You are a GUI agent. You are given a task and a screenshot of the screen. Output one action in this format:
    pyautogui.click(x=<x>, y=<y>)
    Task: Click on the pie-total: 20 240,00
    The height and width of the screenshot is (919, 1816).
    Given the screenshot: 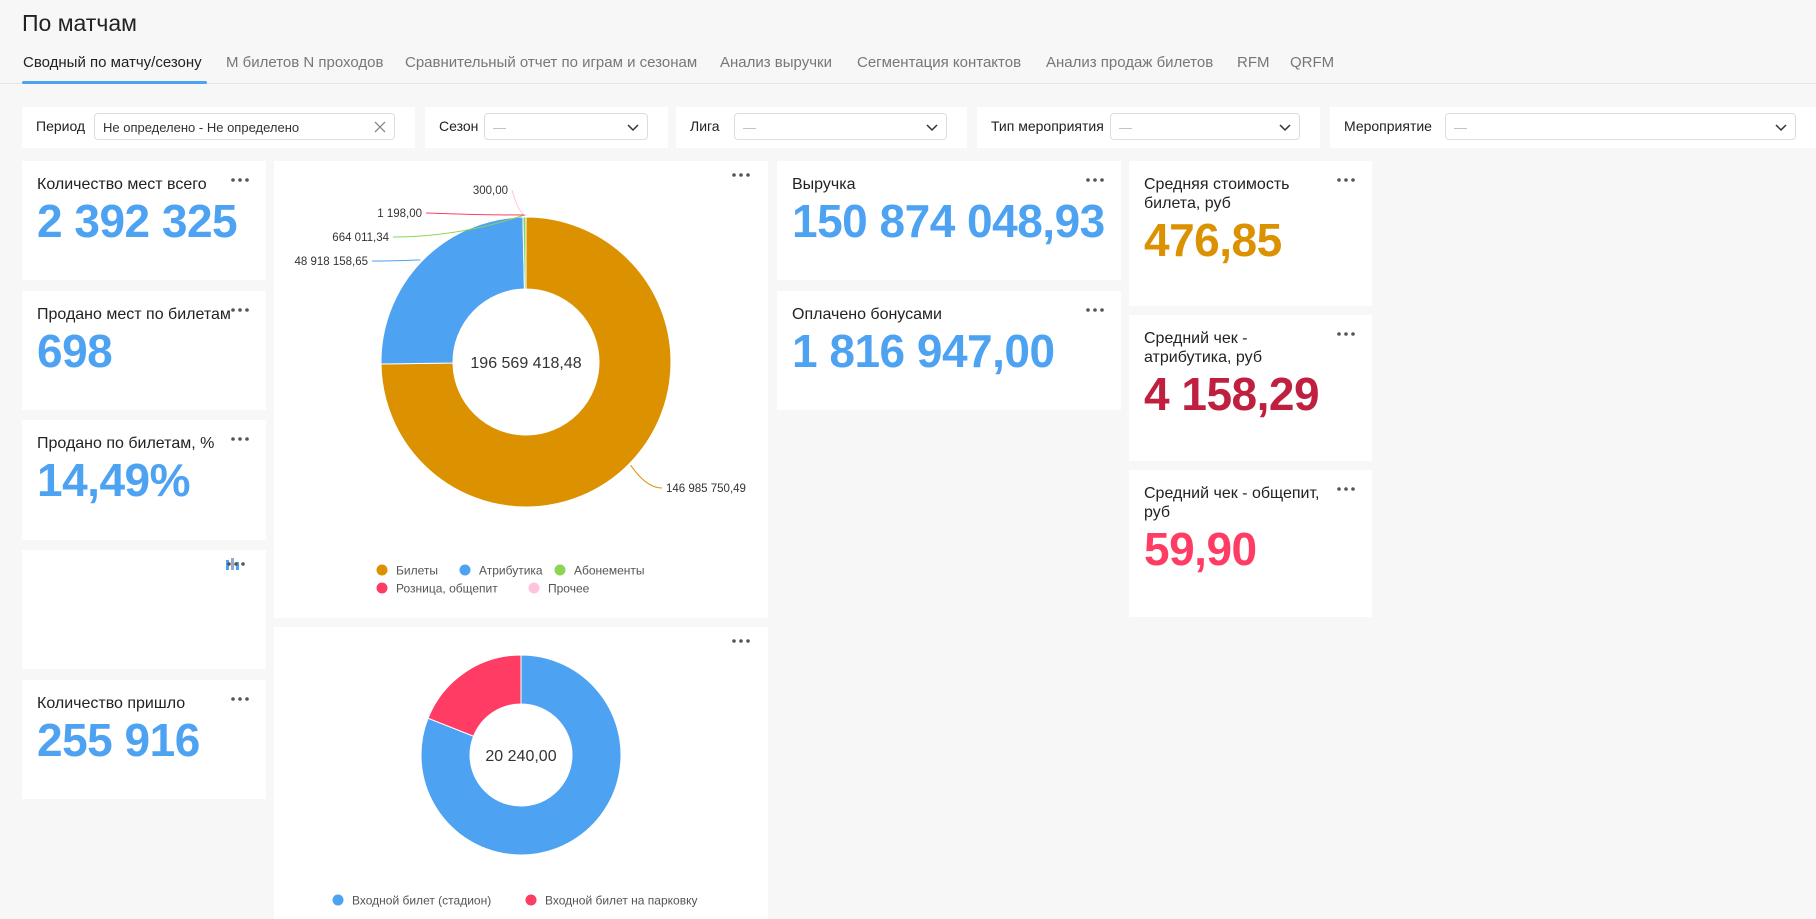 What is the action you would take?
    pyautogui.click(x=520, y=756)
    